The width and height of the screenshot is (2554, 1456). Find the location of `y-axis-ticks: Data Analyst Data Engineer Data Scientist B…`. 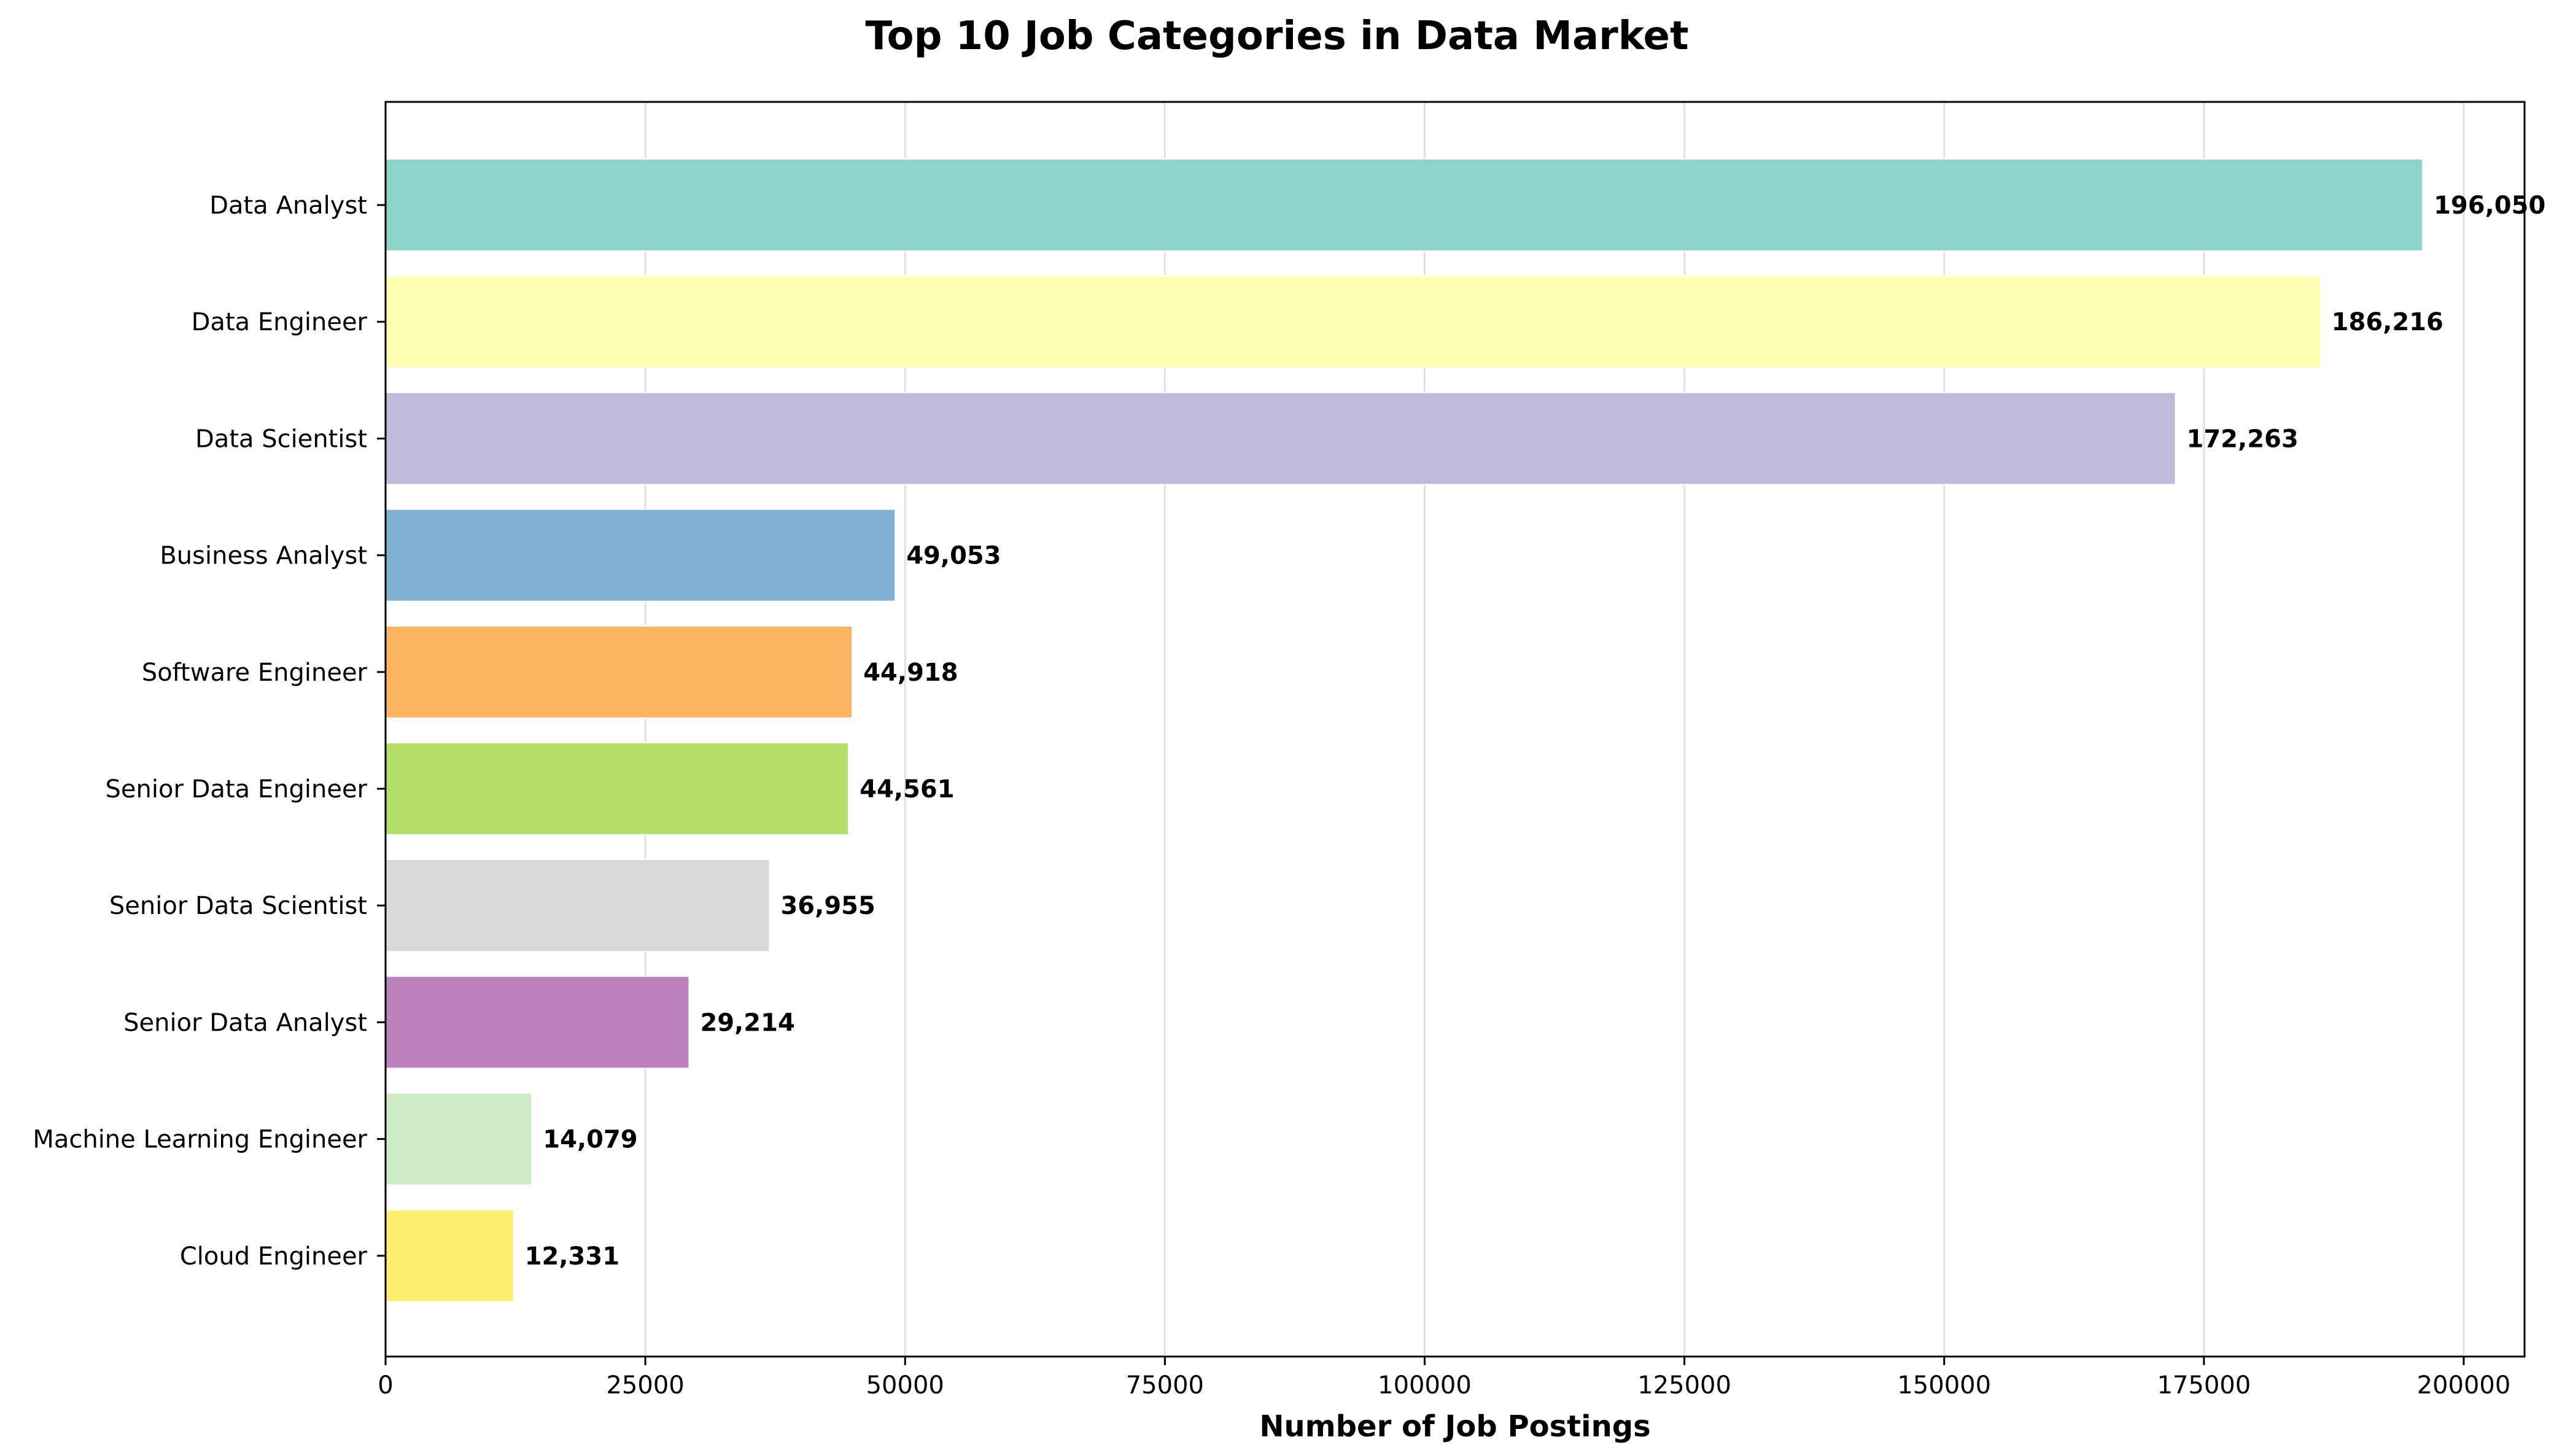

y-axis-ticks: Data Analyst Data Engineer Data Scientist B… is located at coordinates (210, 731).